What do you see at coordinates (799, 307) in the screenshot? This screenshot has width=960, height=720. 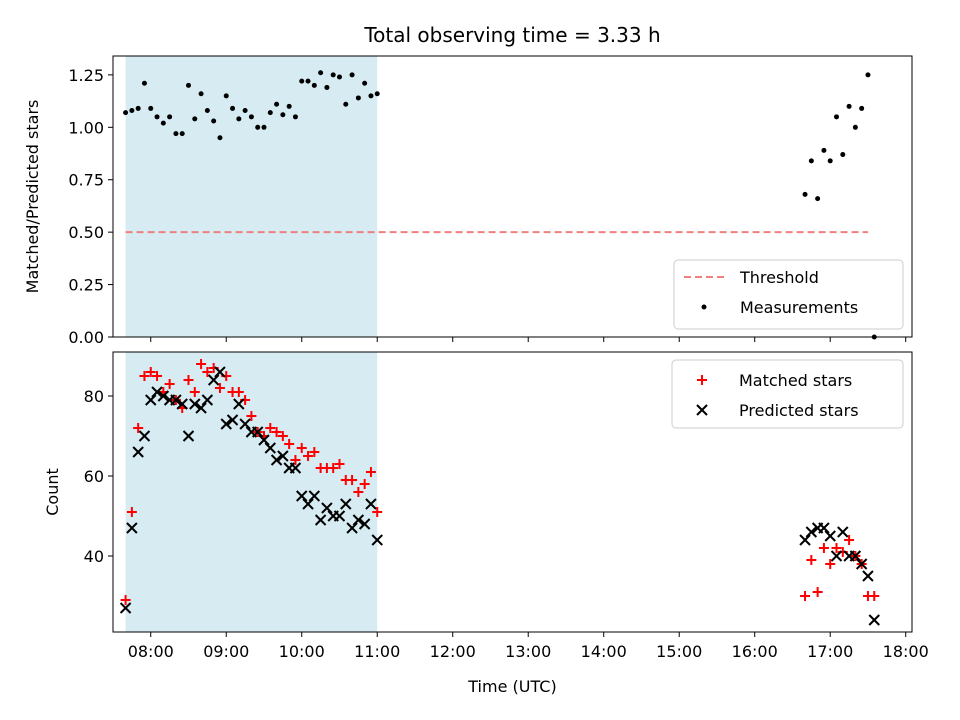 I see `legend-measurements-label: Measurements` at bounding box center [799, 307].